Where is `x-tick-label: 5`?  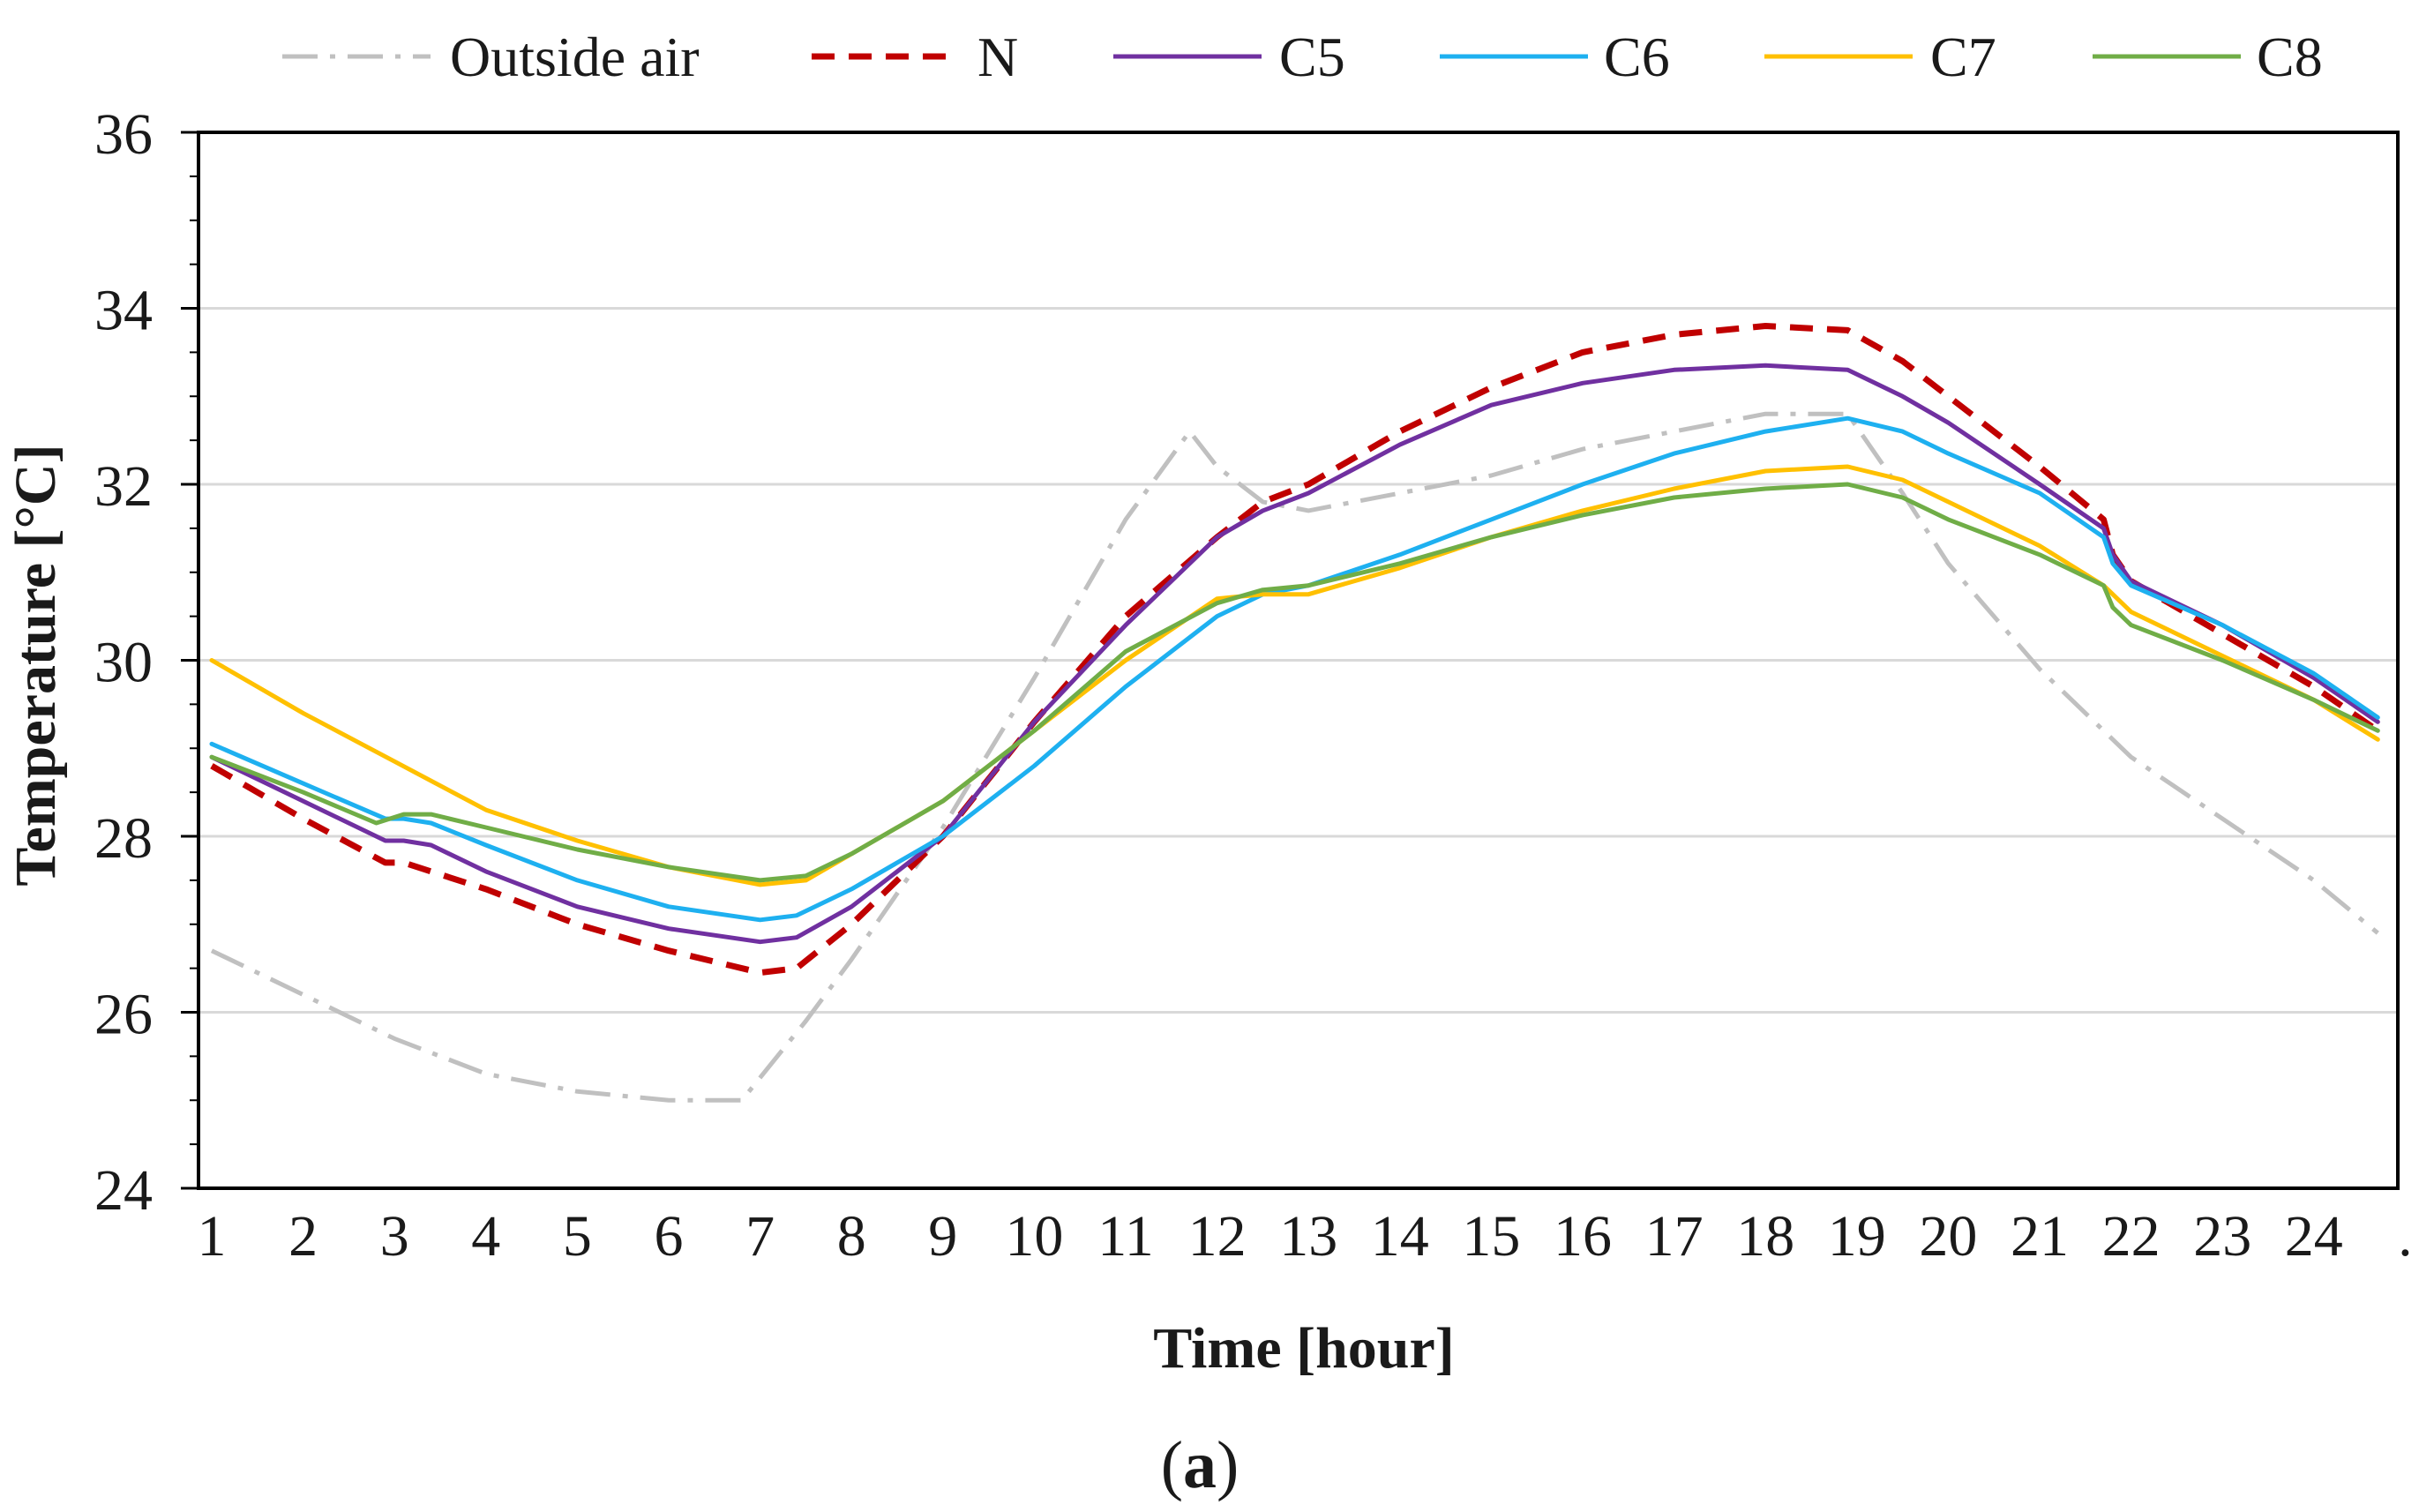
x-tick-label: 5 is located at coordinates (577, 1236).